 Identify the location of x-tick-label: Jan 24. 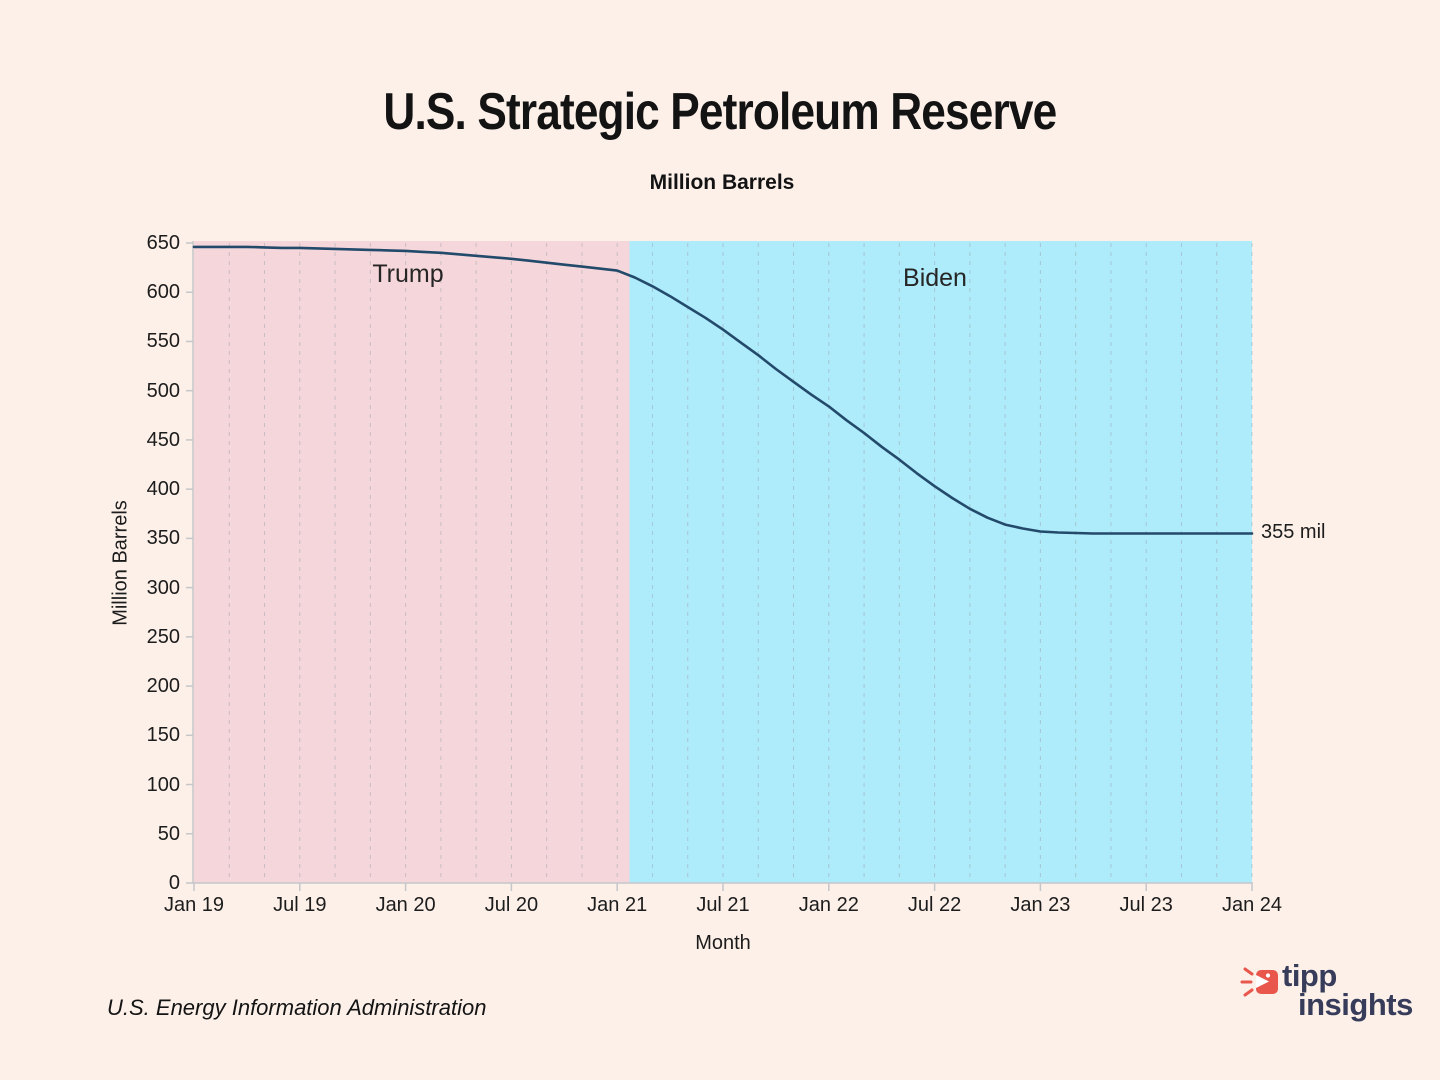
(1252, 905).